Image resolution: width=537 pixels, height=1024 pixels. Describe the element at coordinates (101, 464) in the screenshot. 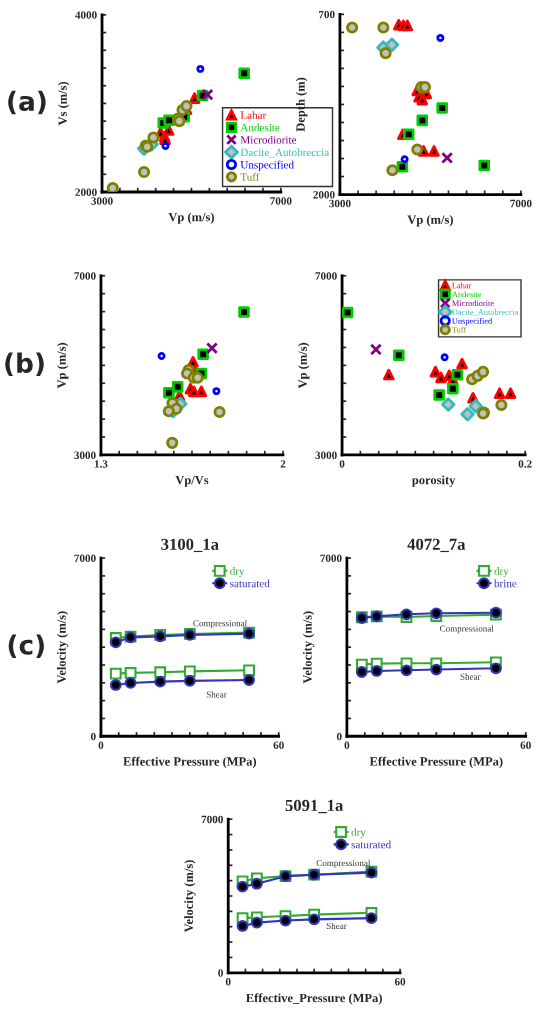

I see `x-tick-label: 1.3` at that location.